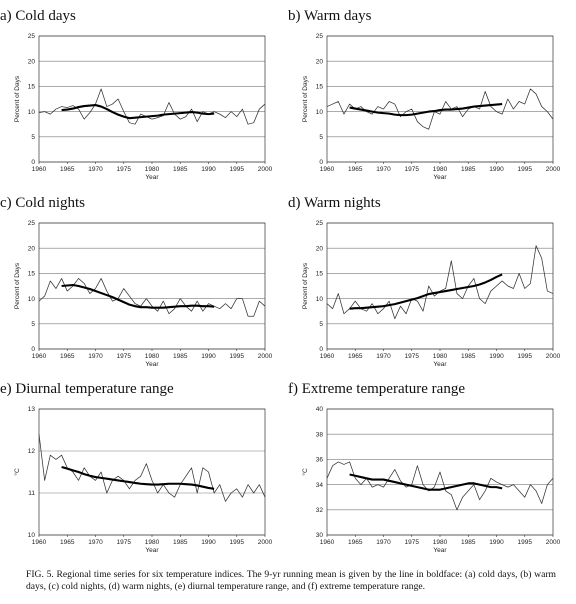  Describe the element at coordinates (320, 274) in the screenshot. I see `y-tick-label: 15` at that location.